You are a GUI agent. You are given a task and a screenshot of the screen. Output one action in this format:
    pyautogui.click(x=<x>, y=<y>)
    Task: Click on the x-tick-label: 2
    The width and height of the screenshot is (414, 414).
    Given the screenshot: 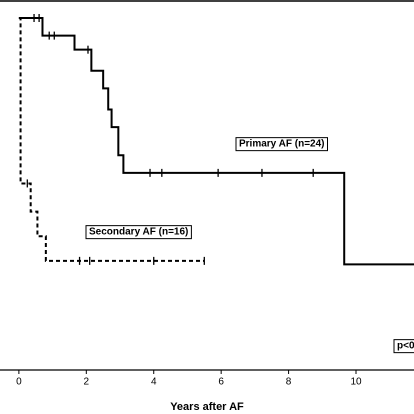 What is the action you would take?
    pyautogui.click(x=87, y=382)
    